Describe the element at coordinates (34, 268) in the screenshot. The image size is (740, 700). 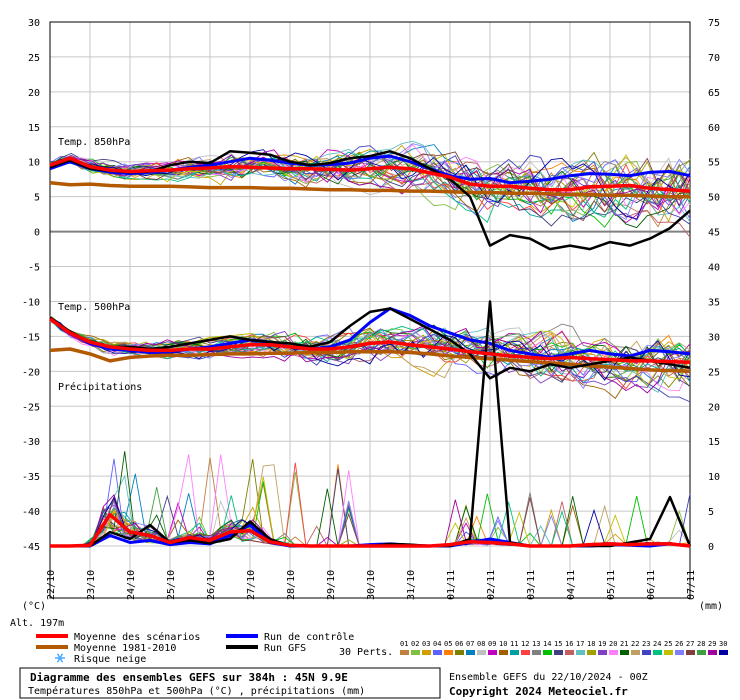
I see `left-tick-label: -5` at that location.